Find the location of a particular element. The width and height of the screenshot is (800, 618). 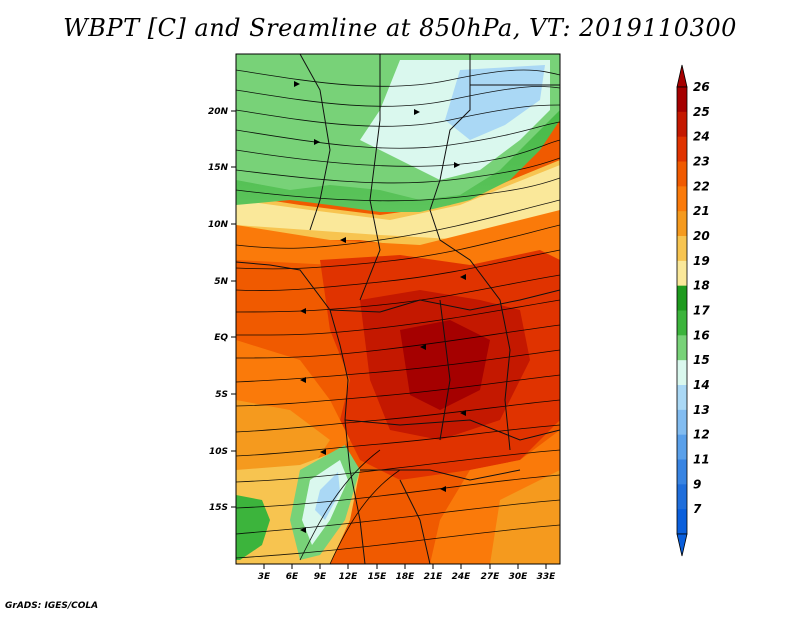

lat-label: 5S is located at coordinates (221, 395).